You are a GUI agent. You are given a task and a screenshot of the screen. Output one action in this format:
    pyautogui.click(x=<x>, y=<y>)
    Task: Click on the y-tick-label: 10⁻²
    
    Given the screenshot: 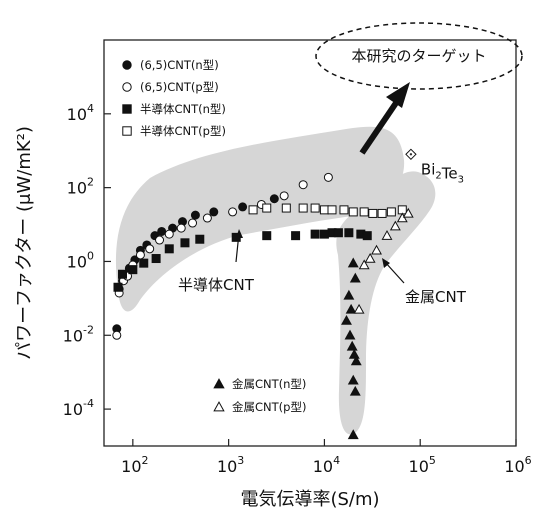 What is the action you would take?
    pyautogui.click(x=78, y=334)
    